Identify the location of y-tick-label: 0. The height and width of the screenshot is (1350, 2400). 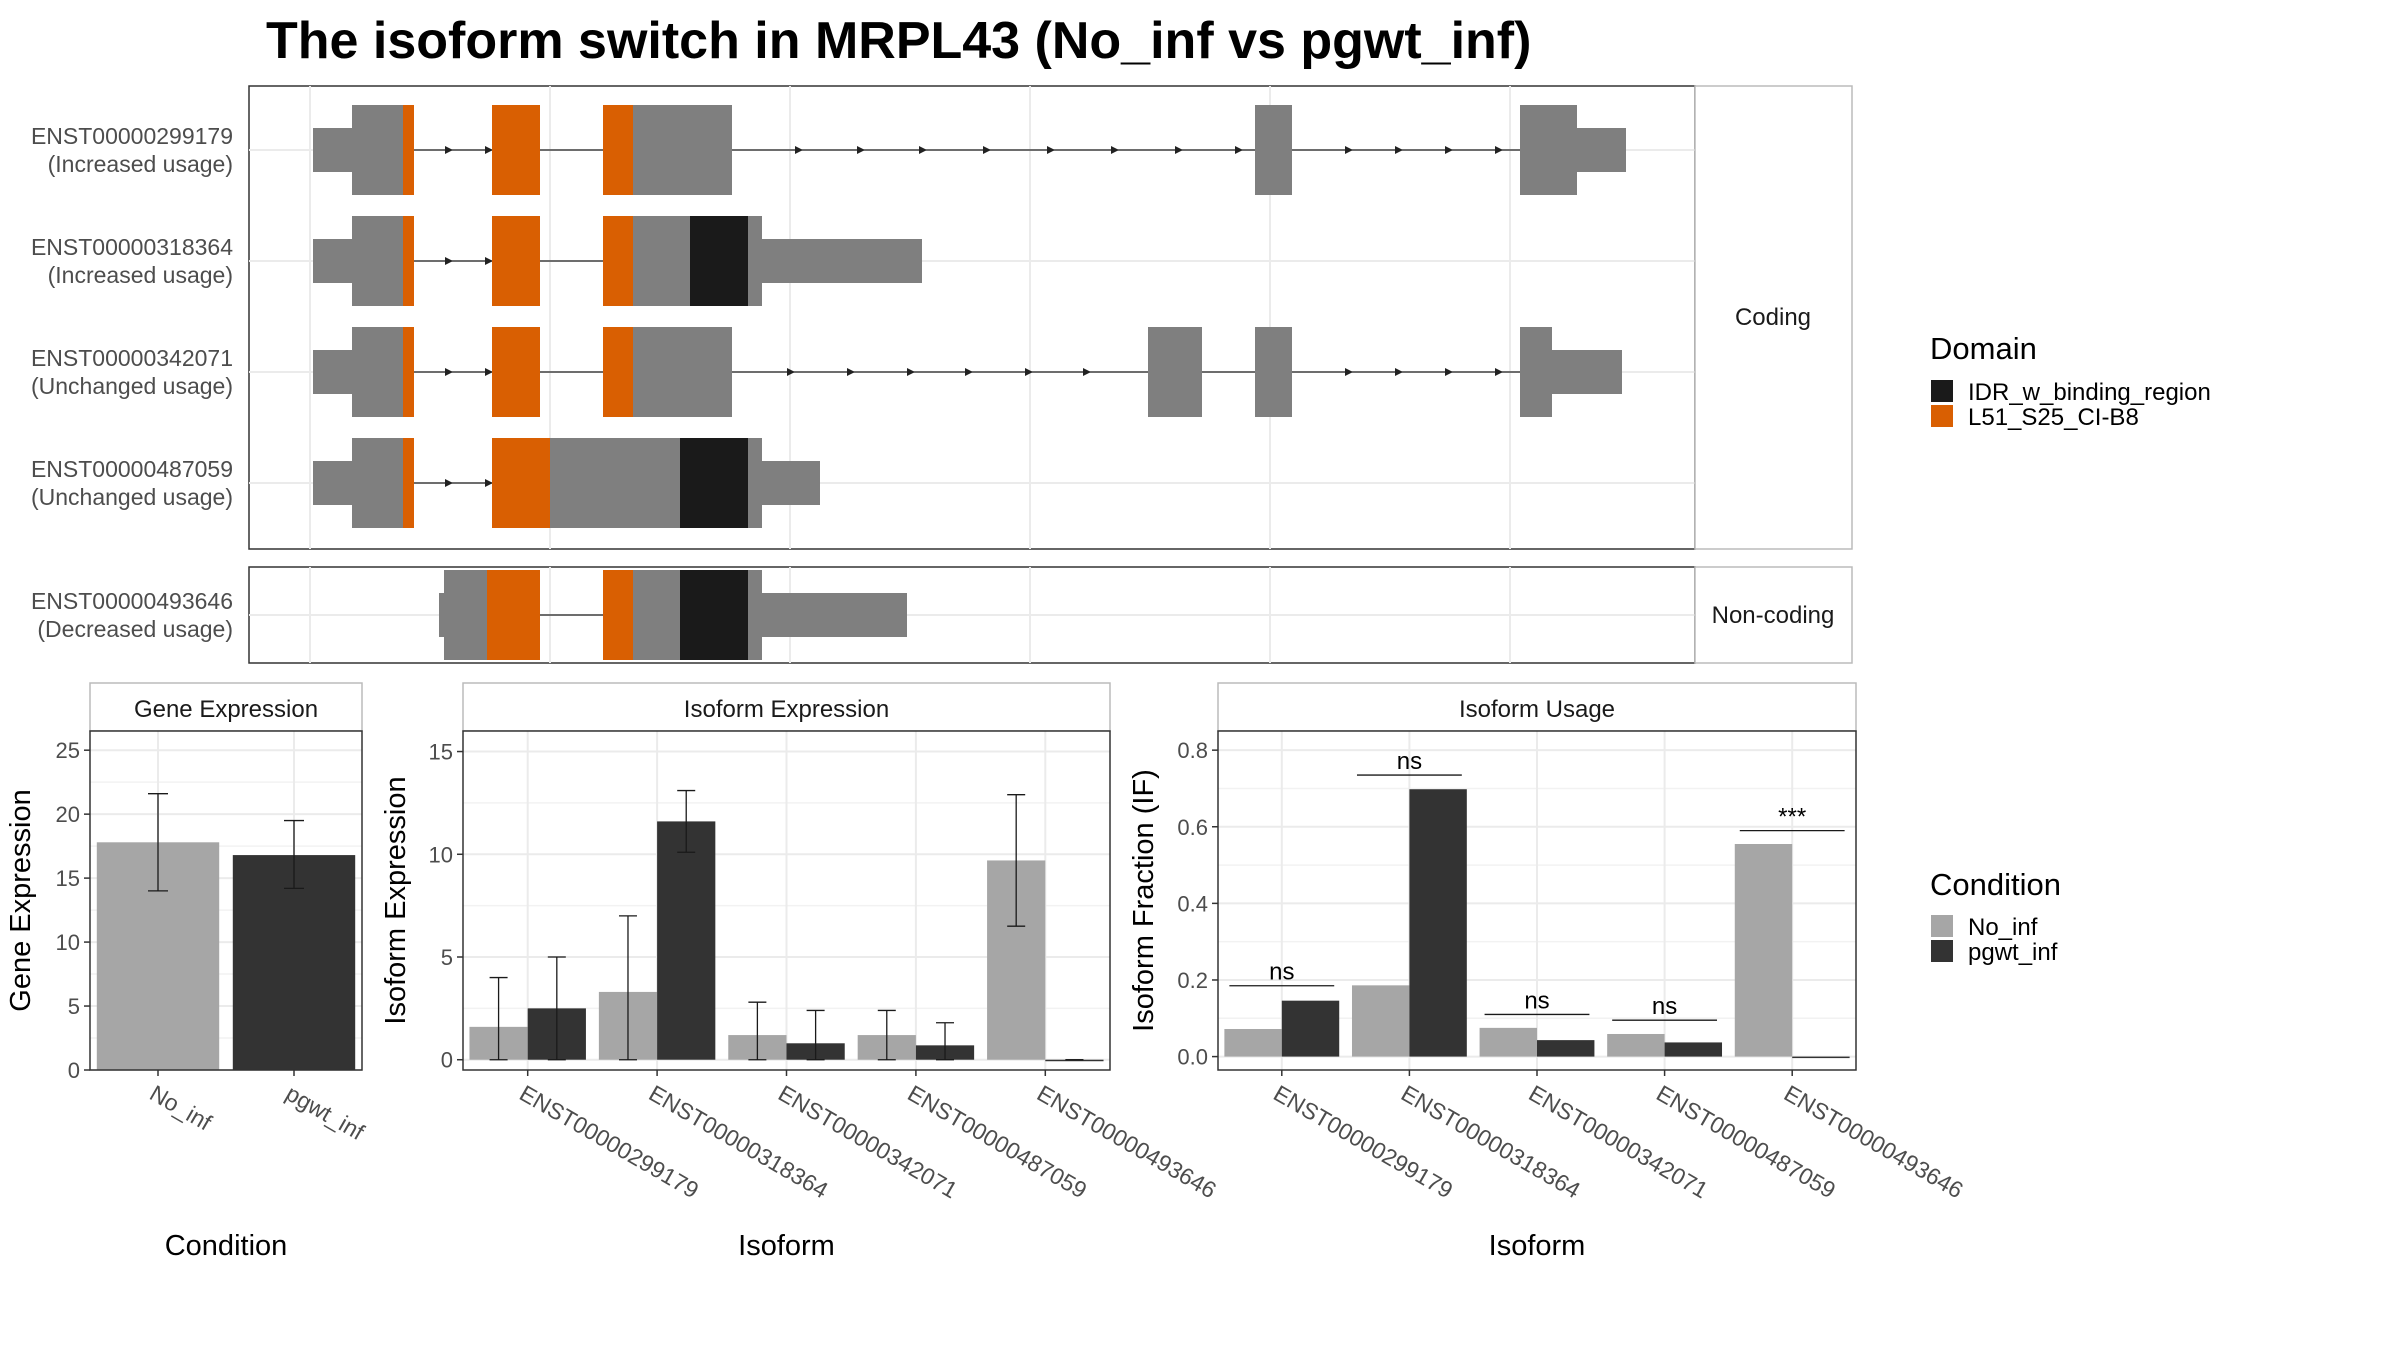
(447, 1060).